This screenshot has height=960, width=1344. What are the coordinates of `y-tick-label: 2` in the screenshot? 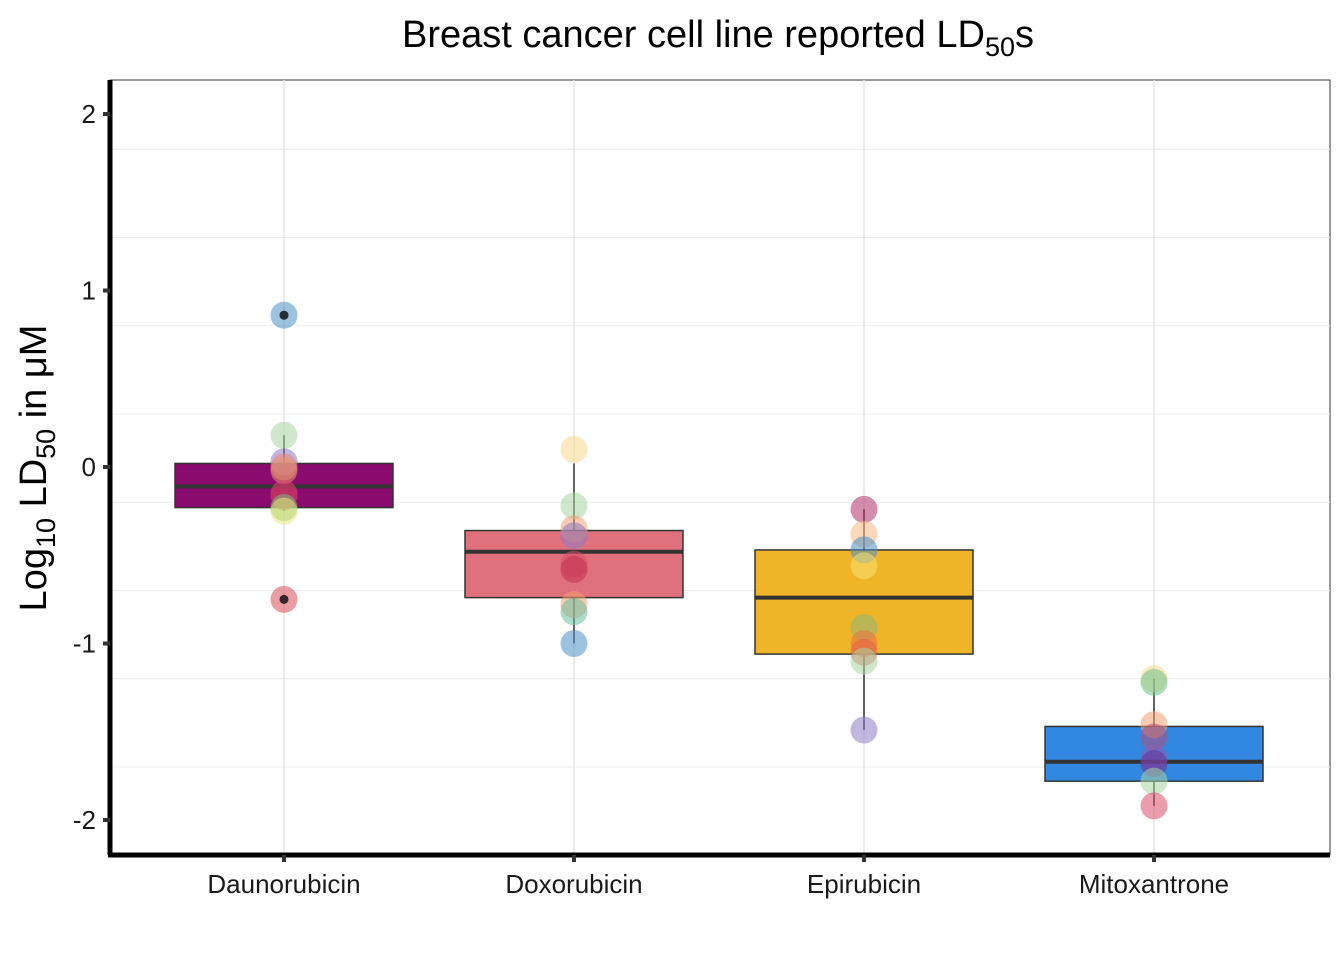 It's located at (89, 114).